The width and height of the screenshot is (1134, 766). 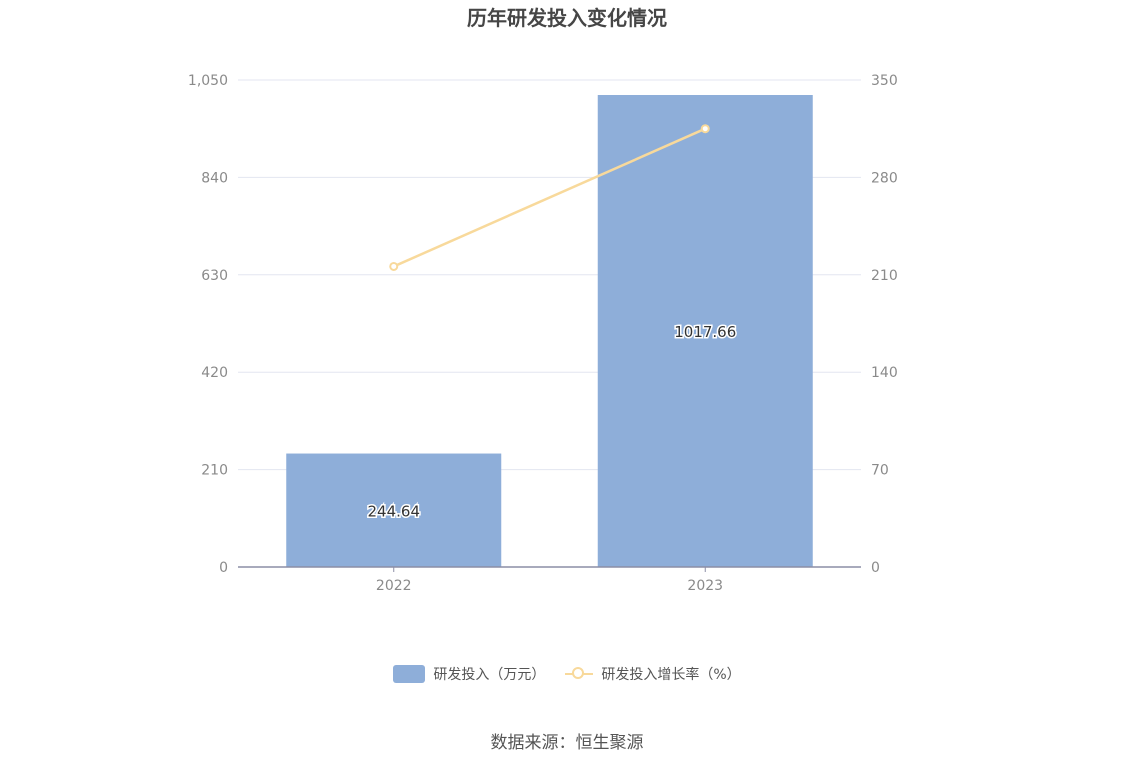 What do you see at coordinates (552, 421) in the screenshot?
I see `label-layer: 244.64 1017.66` at bounding box center [552, 421].